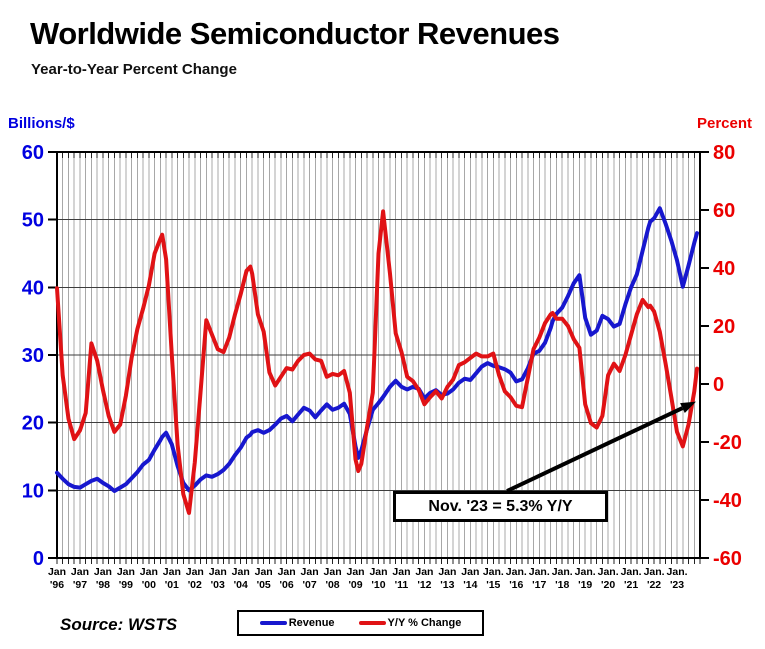 This screenshot has width=765, height=649. I want to click on x-axis-label-year: '12, so click(424, 585).